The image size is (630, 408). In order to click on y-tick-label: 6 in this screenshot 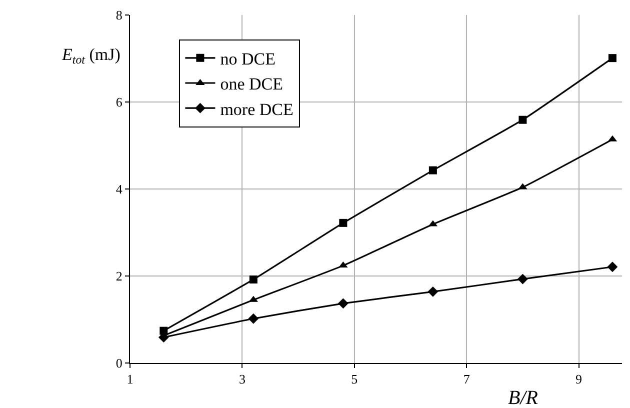, I will do `click(119, 102)`.